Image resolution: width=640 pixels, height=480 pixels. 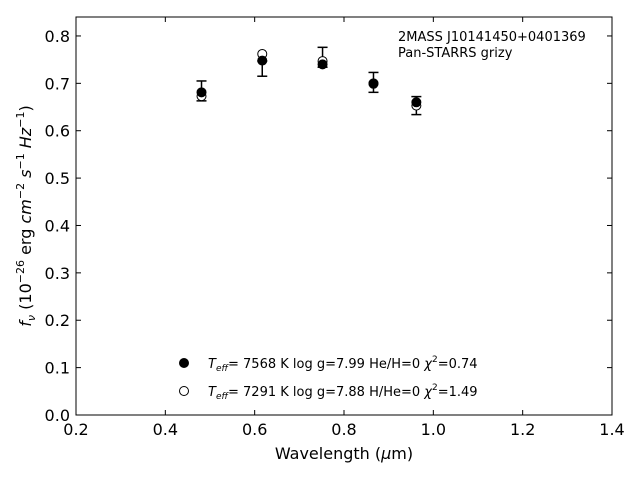 I want to click on y-tick-label: 0.0, so click(x=57, y=415).